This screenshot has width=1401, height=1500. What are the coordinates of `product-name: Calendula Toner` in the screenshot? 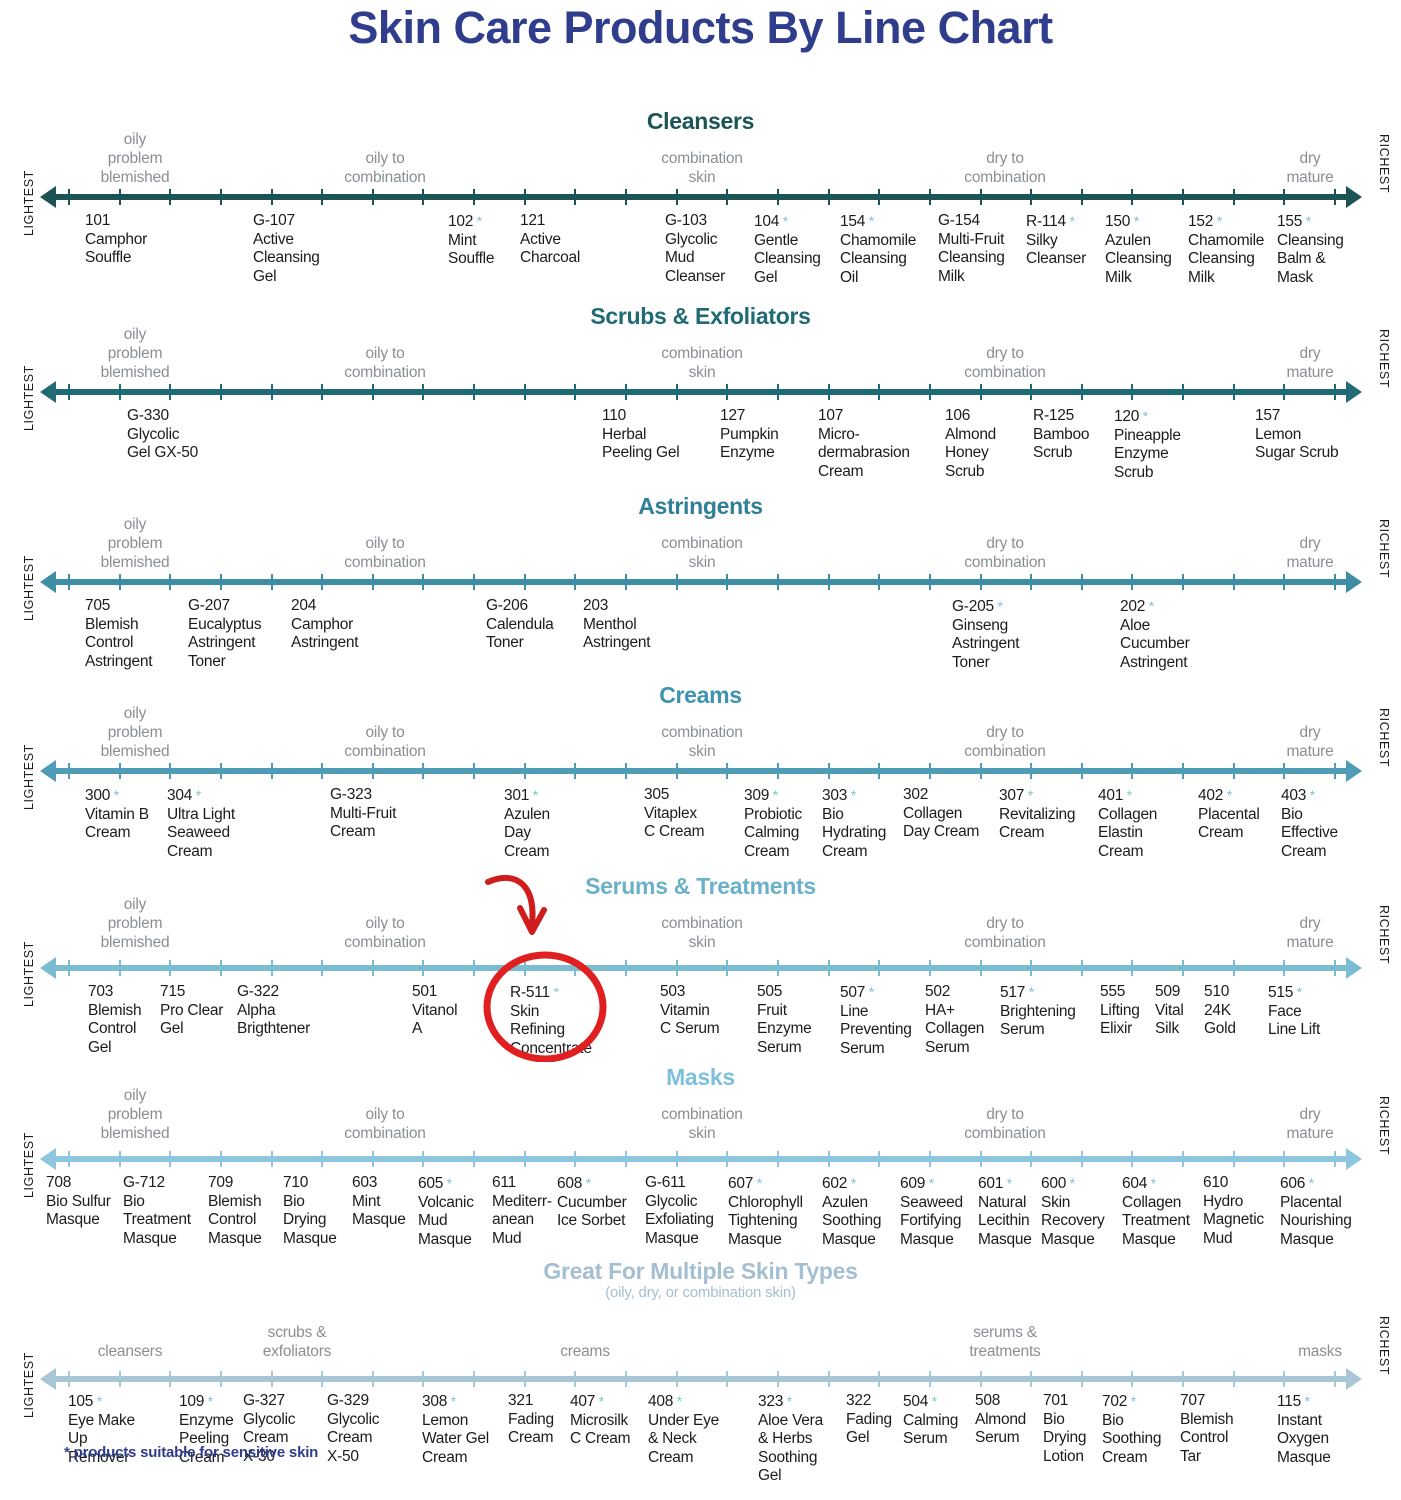 It's located at (520, 633).